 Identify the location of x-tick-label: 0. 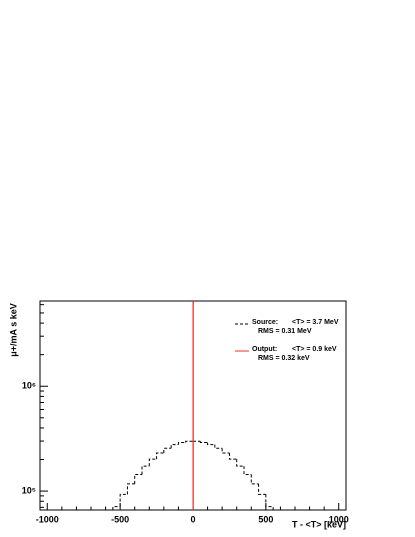
(192, 519).